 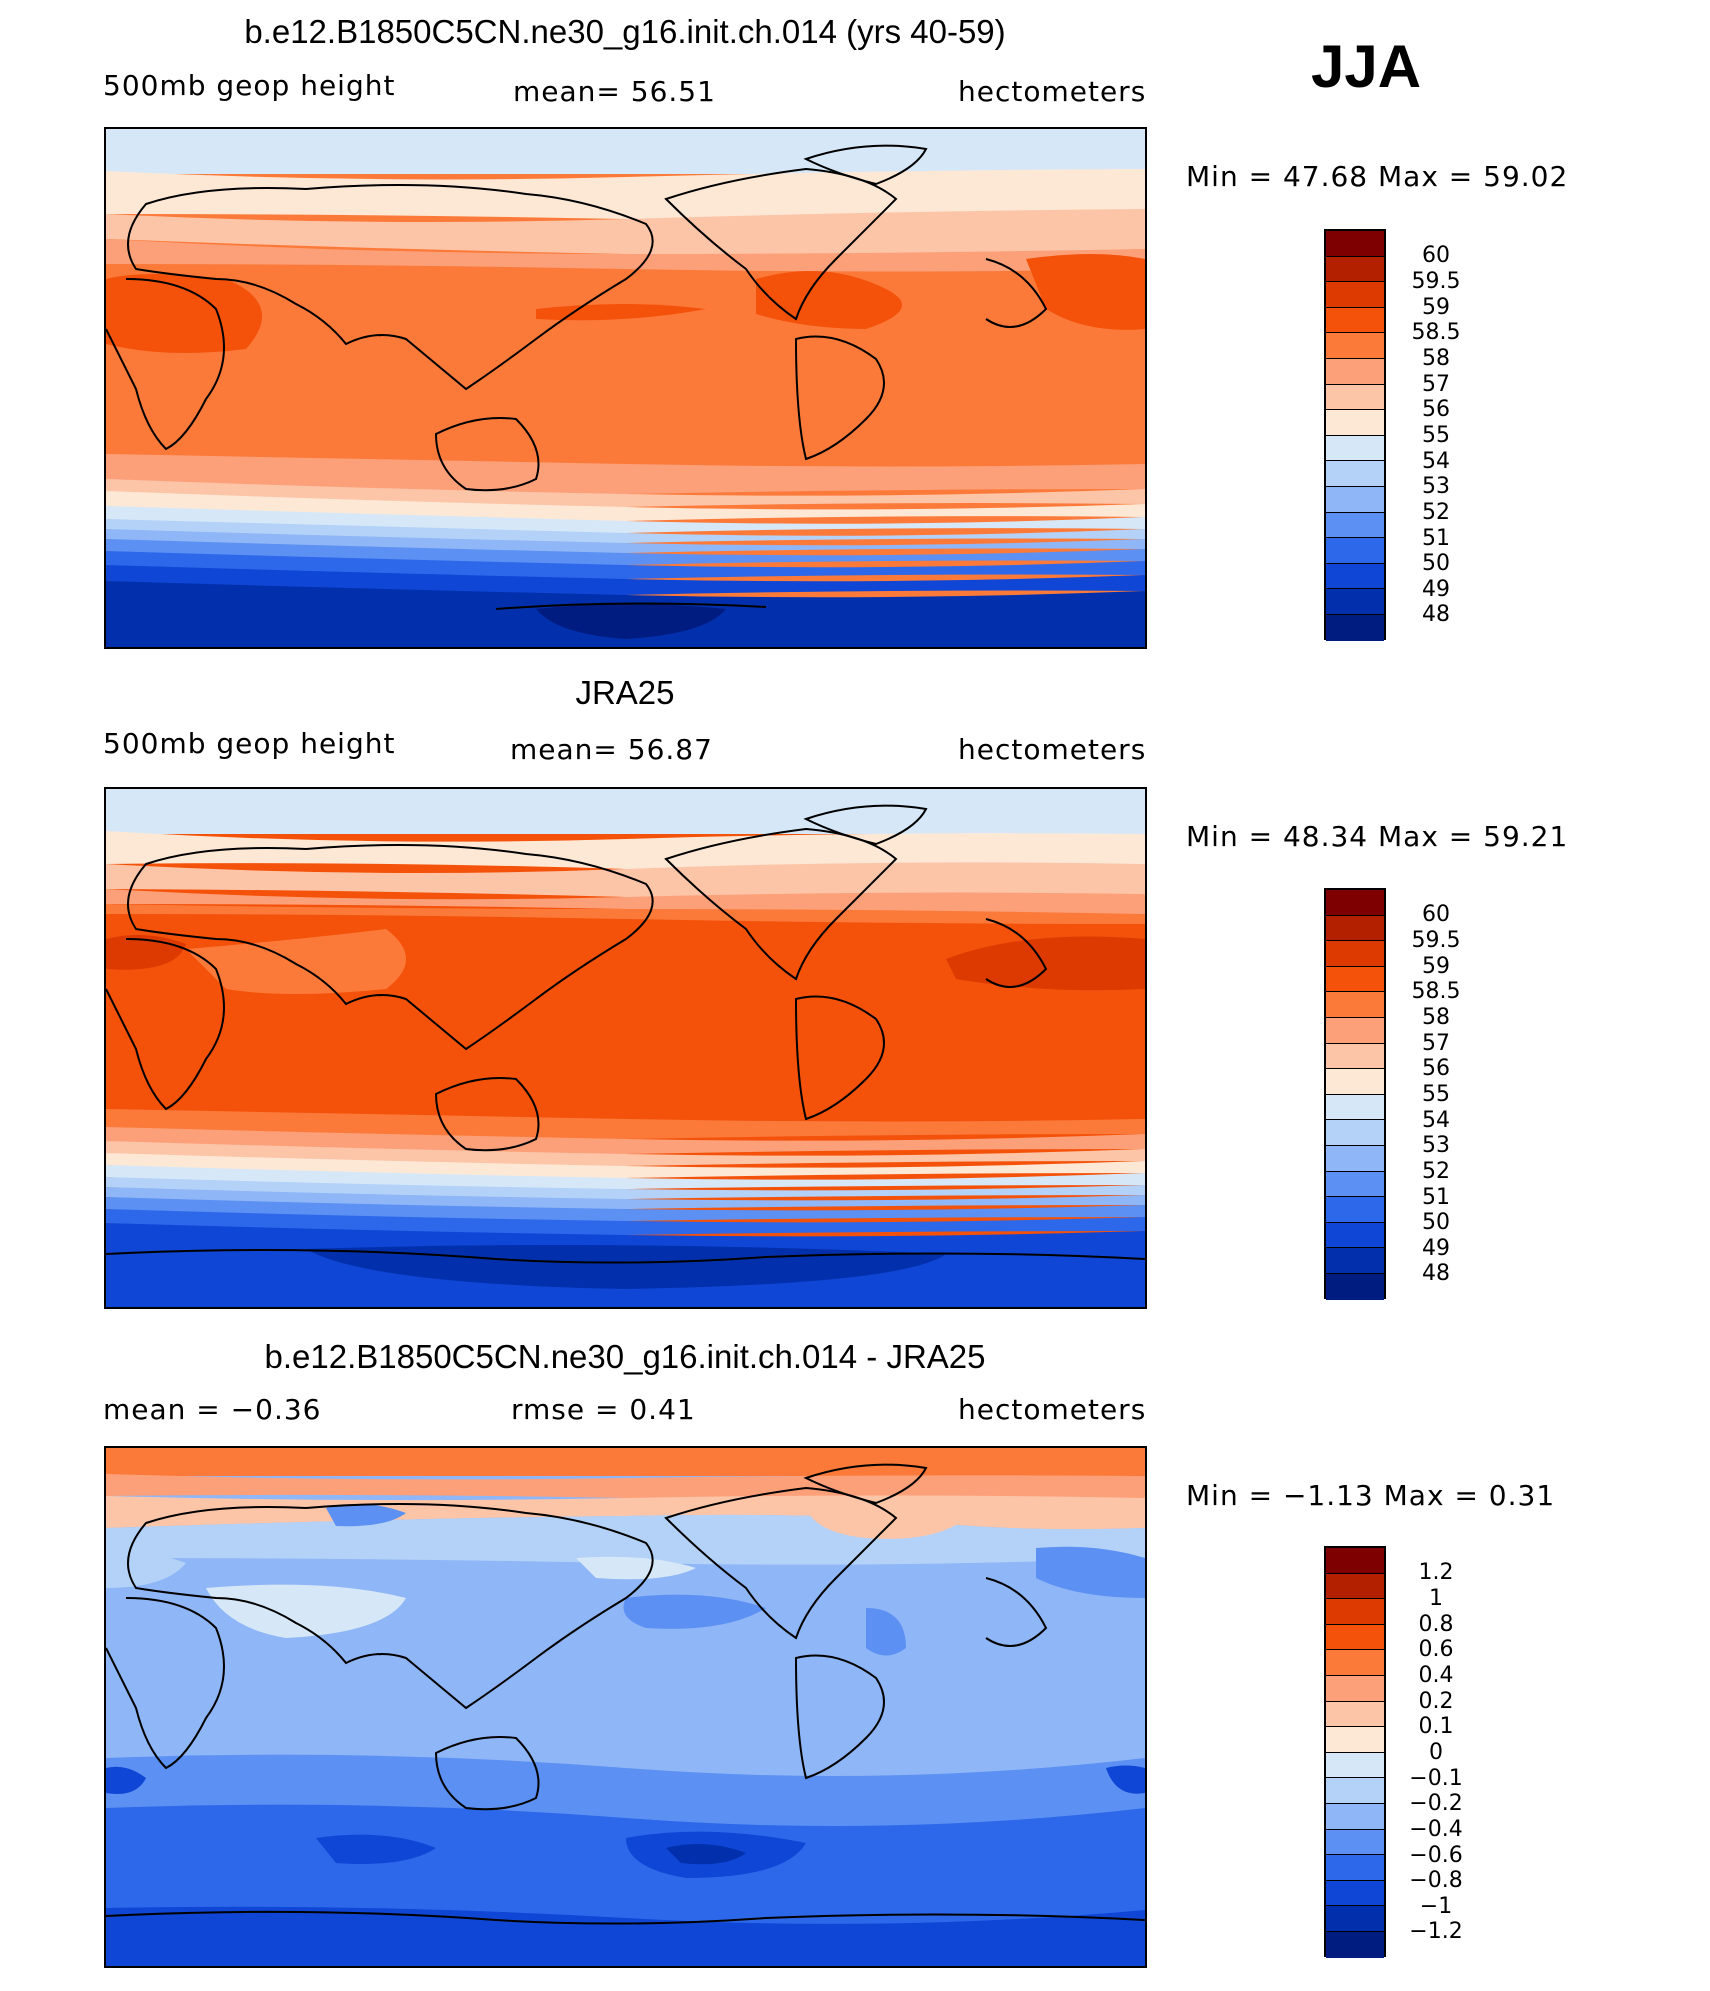 I want to click on colorbar-label: −0.8, so click(x=1436, y=1880).